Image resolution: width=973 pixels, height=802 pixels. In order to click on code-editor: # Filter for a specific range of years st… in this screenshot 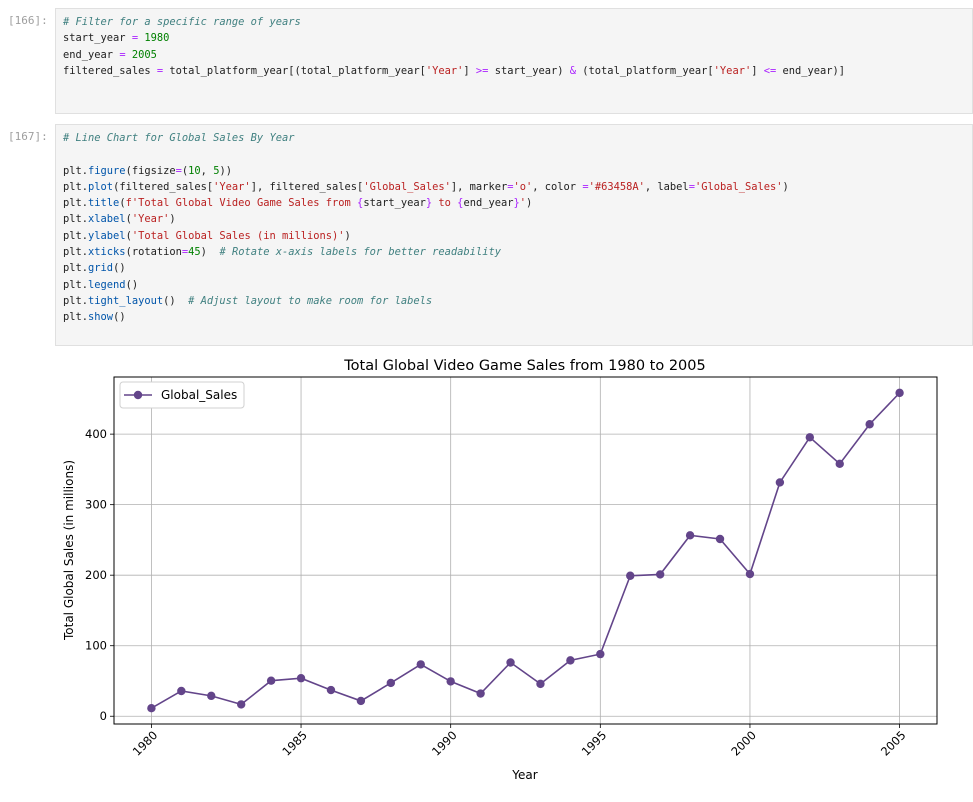, I will do `click(514, 61)`.